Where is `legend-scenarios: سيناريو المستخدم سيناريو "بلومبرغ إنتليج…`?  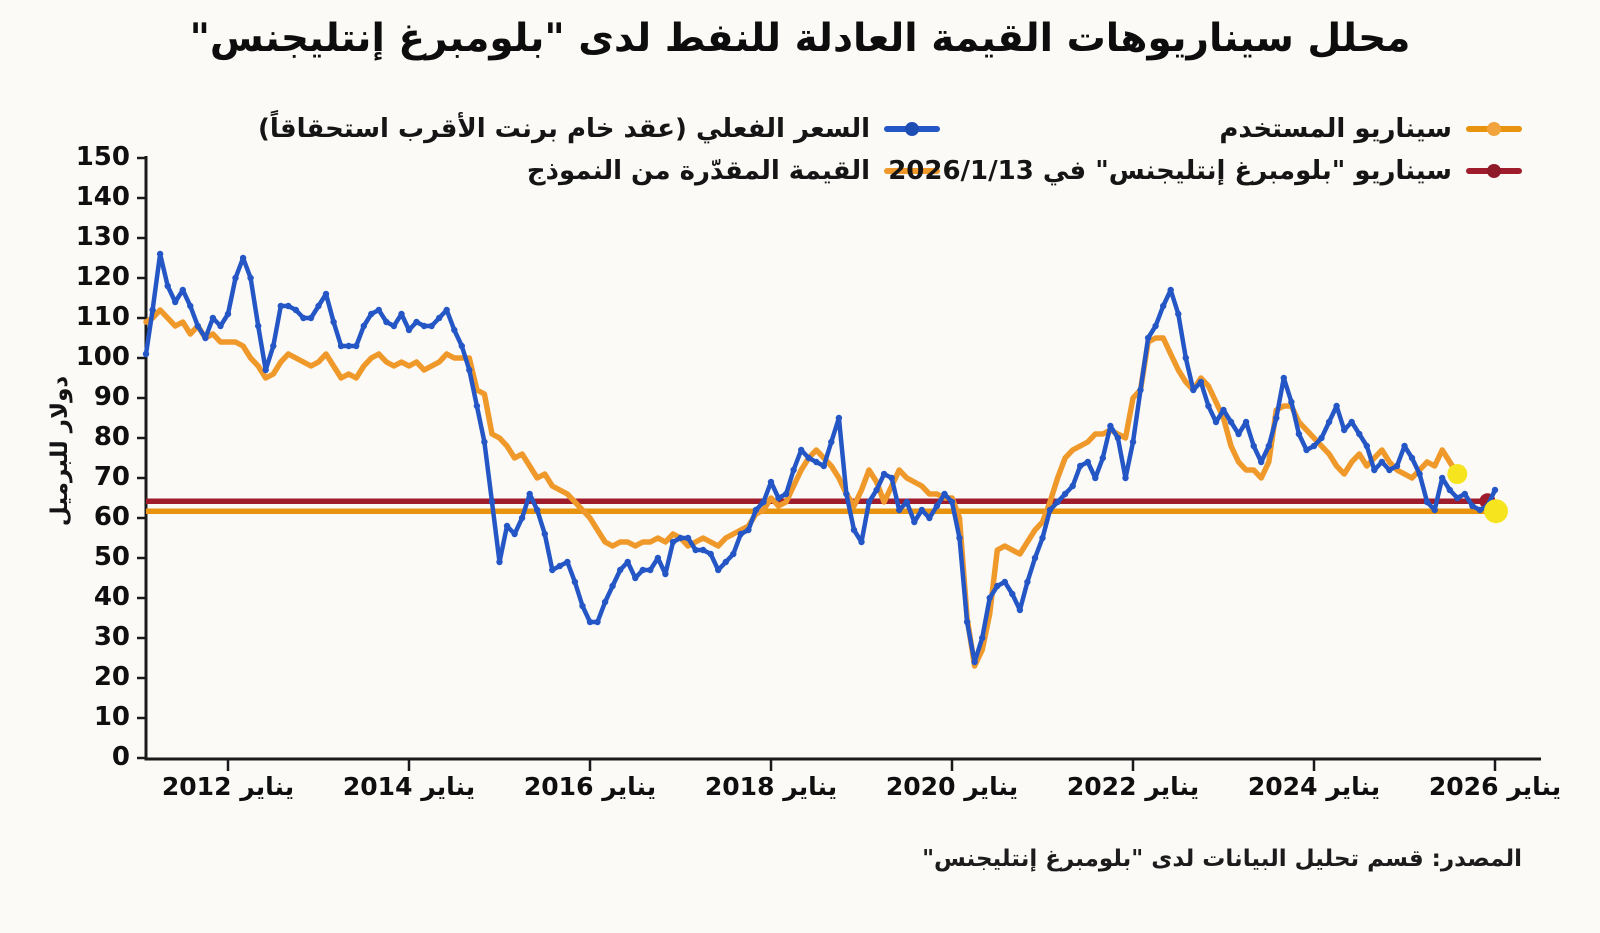 legend-scenarios: سيناريو المستخدم سيناريو "بلومبرغ إنتليج… is located at coordinates (1205, 150).